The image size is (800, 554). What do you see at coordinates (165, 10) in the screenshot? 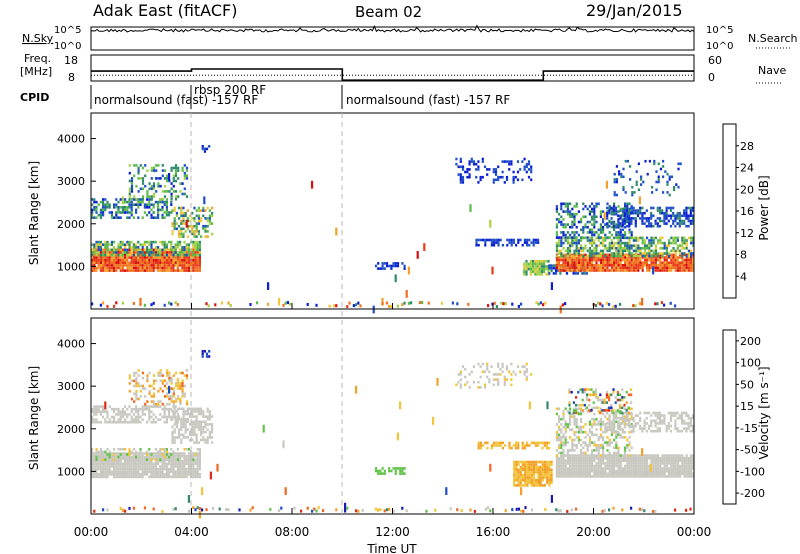
I see `station-title: Adak East (fitACF)` at bounding box center [165, 10].